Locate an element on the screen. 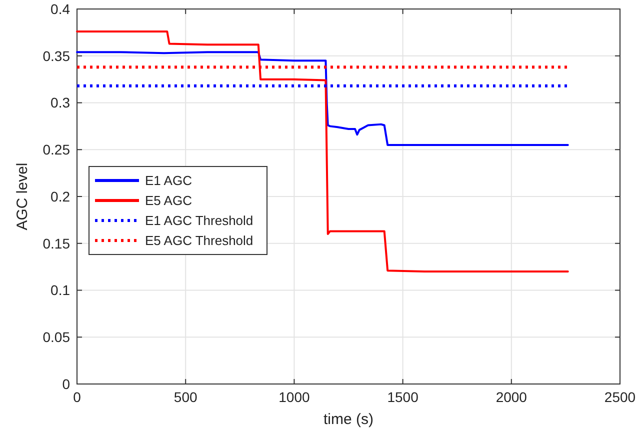 The height and width of the screenshot is (434, 644). y-tick-label: 0.1 is located at coordinates (60, 290).